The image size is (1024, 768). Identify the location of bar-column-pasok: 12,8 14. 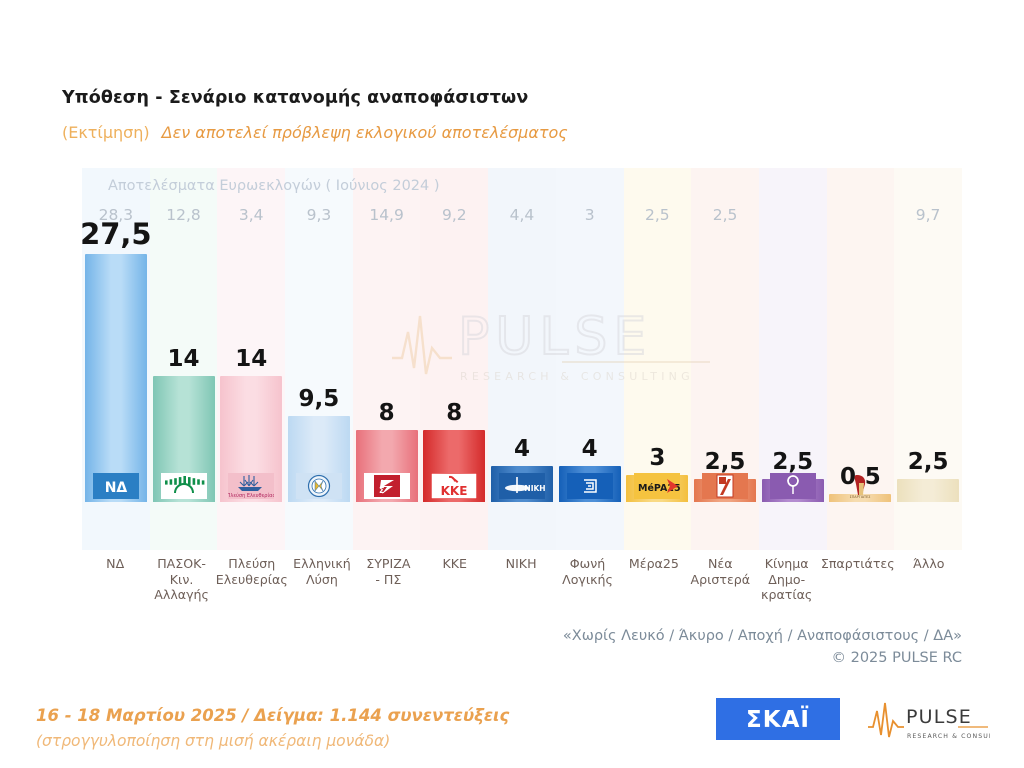
(183, 359).